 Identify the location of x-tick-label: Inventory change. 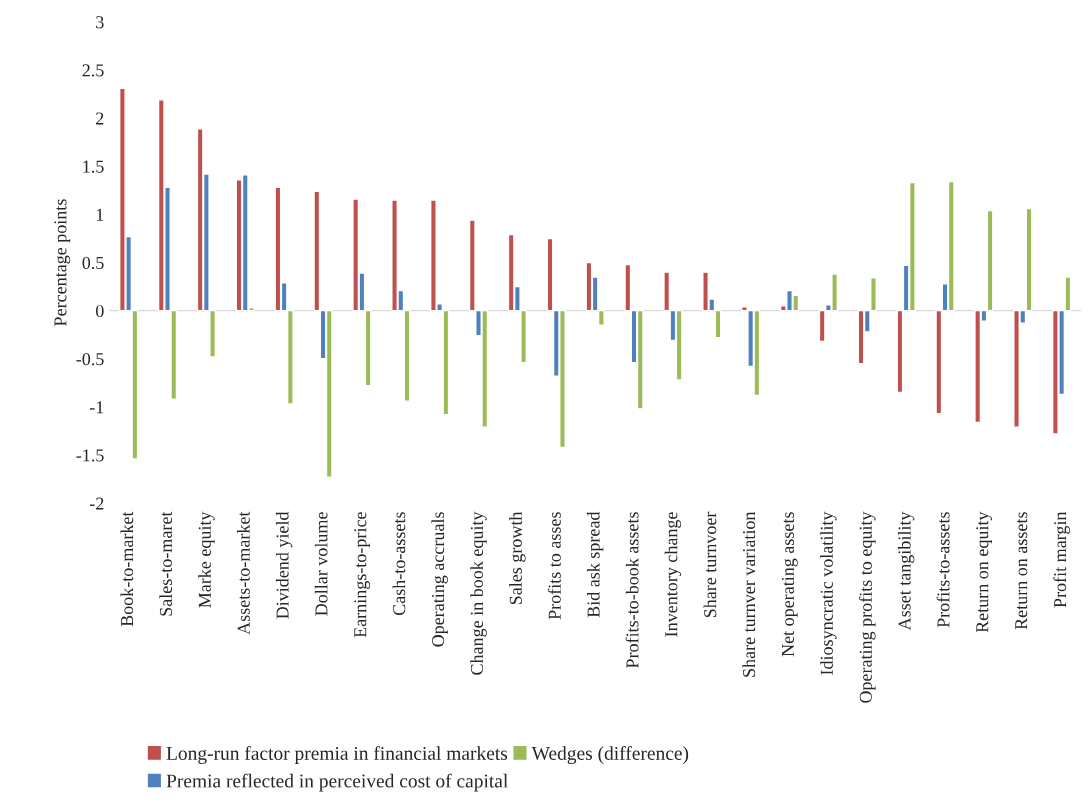
(673, 574).